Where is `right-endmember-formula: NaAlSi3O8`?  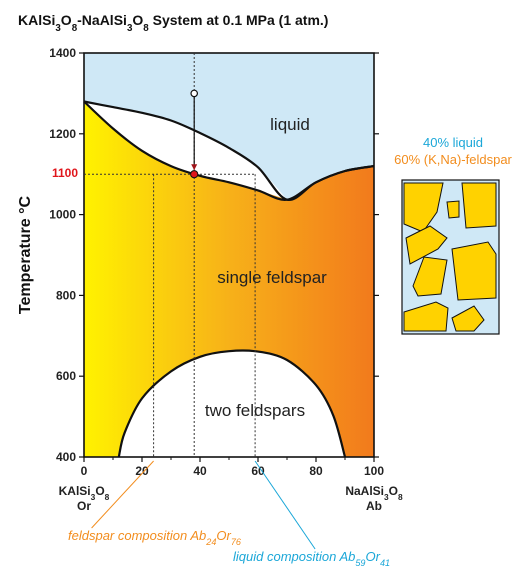 right-endmember-formula: NaAlSi3O8 is located at coordinates (374, 493).